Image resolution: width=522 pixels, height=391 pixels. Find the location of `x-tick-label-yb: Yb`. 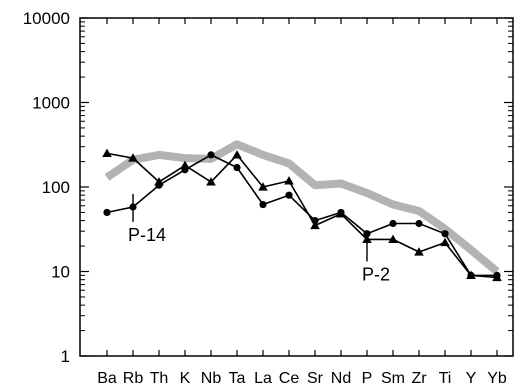

x-tick-label-yb: Yb is located at coordinates (497, 378).